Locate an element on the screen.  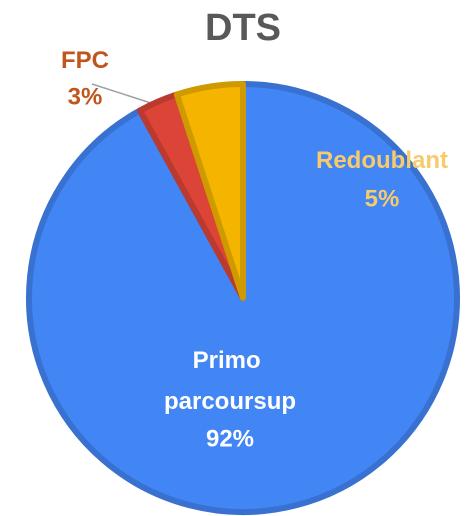
label-line: Redoublant is located at coordinates (382, 160).